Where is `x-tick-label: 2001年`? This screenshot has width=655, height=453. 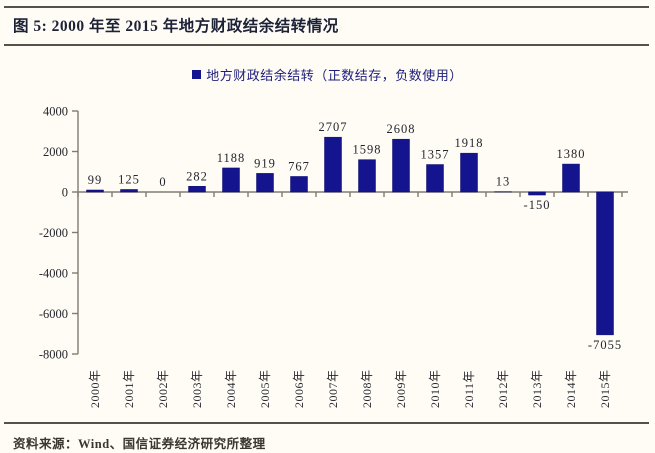
x-tick-label: 2001年 is located at coordinates (129, 388).